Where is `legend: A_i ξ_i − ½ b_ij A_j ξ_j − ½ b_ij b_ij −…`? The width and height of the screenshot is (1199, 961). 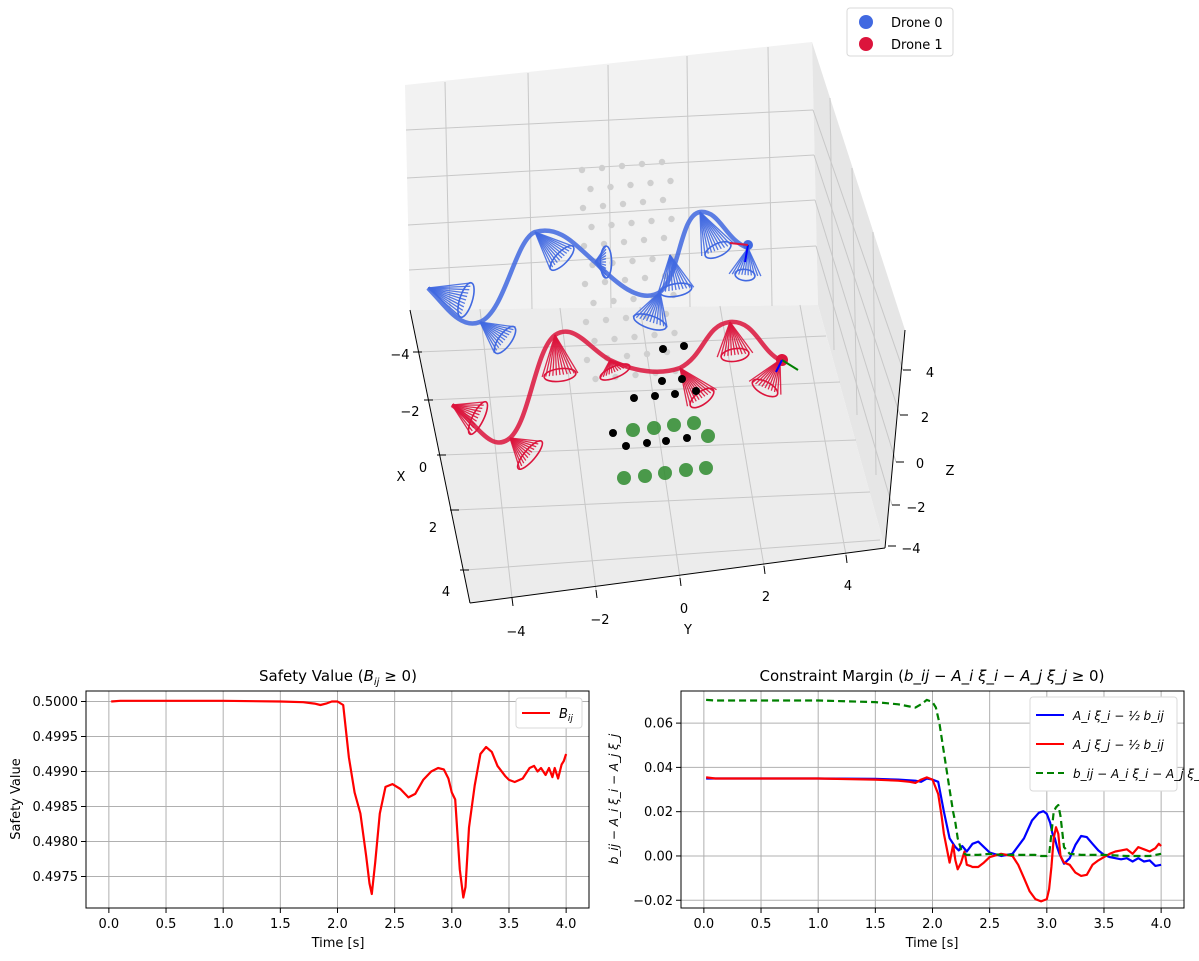 legend: A_i ξ_i − ½ b_ij A_j ξ_j − ½ b_ij b_ij −… is located at coordinates (1114, 744).